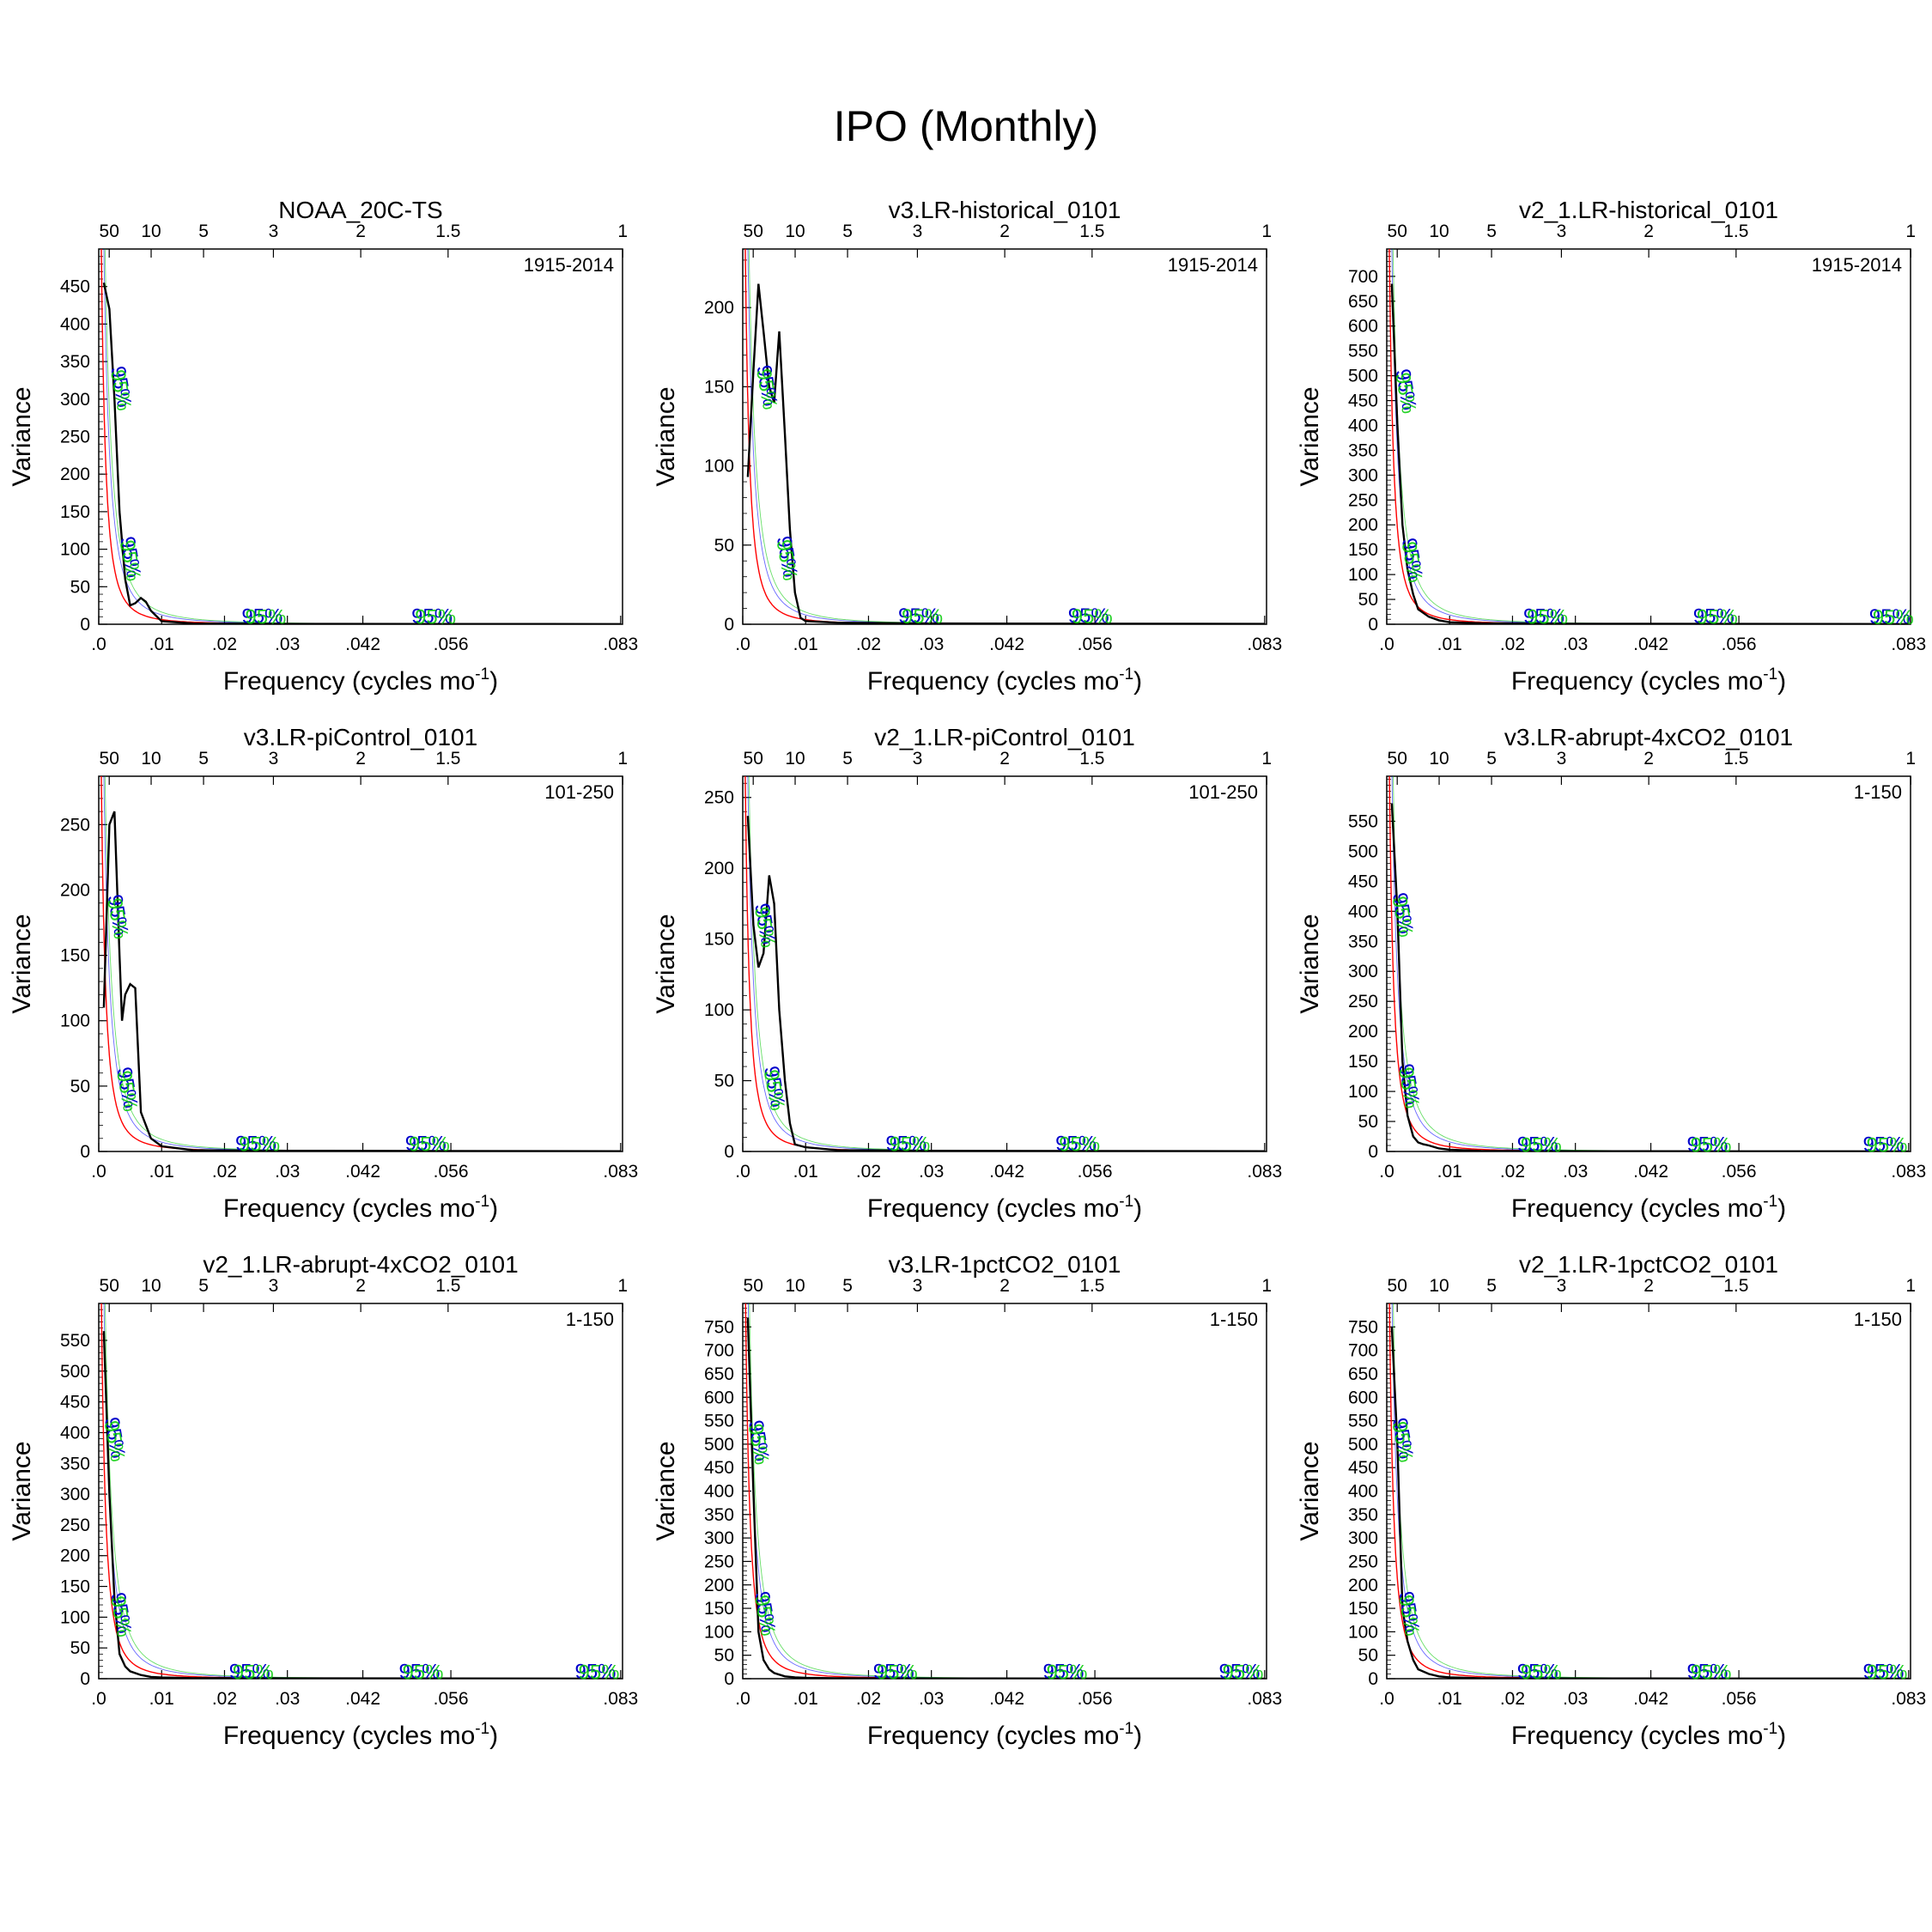 This screenshot has height=1932, width=1932. Describe the element at coordinates (1005, 210) in the screenshot. I see `panel-title: v3.LR-historical_0101` at that location.